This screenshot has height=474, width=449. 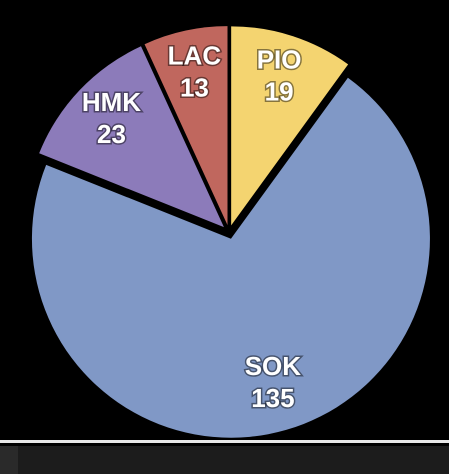 What do you see at coordinates (272, 398) in the screenshot?
I see `slice-value: 135` at bounding box center [272, 398].